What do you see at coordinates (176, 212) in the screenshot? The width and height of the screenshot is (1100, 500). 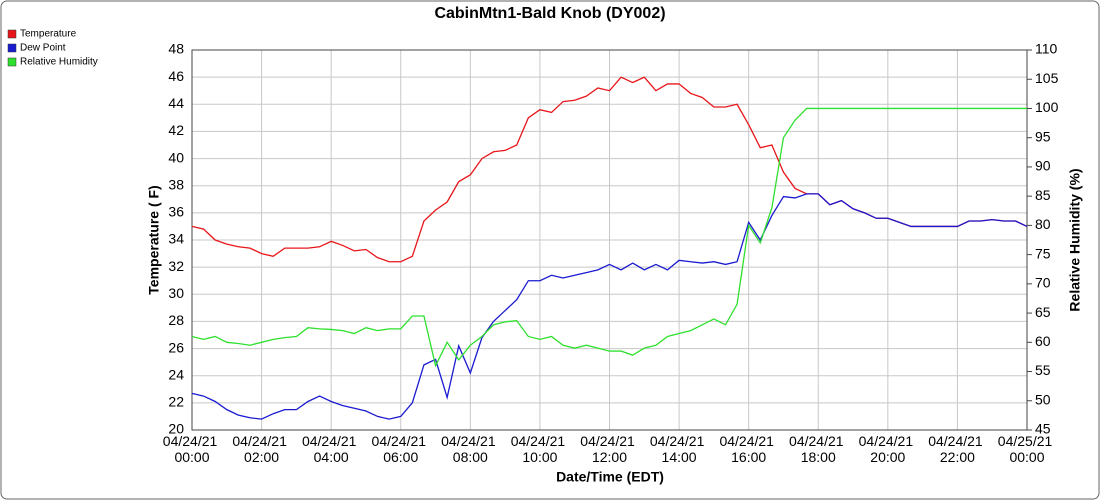 I see `y-tick-label: 36` at bounding box center [176, 212].